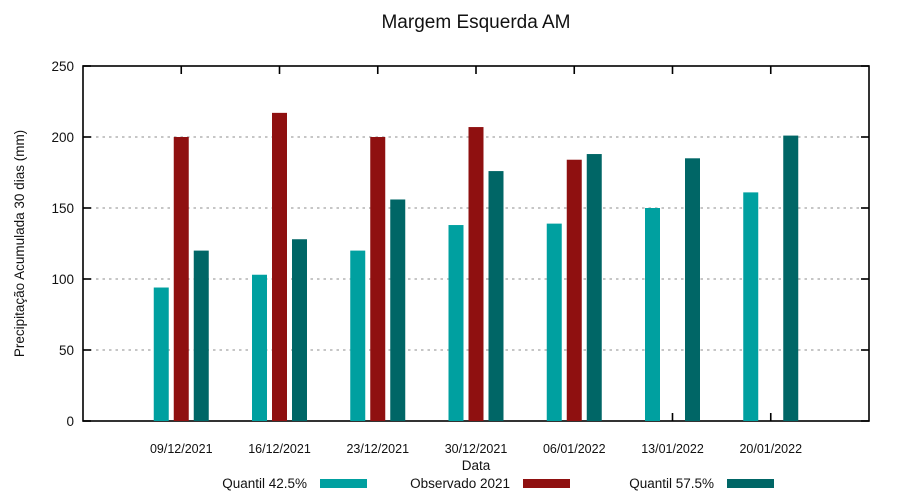 The image size is (900, 500). Describe the element at coordinates (264, 483) in the screenshot. I see `legend-label: Quantil 42.5%` at that location.